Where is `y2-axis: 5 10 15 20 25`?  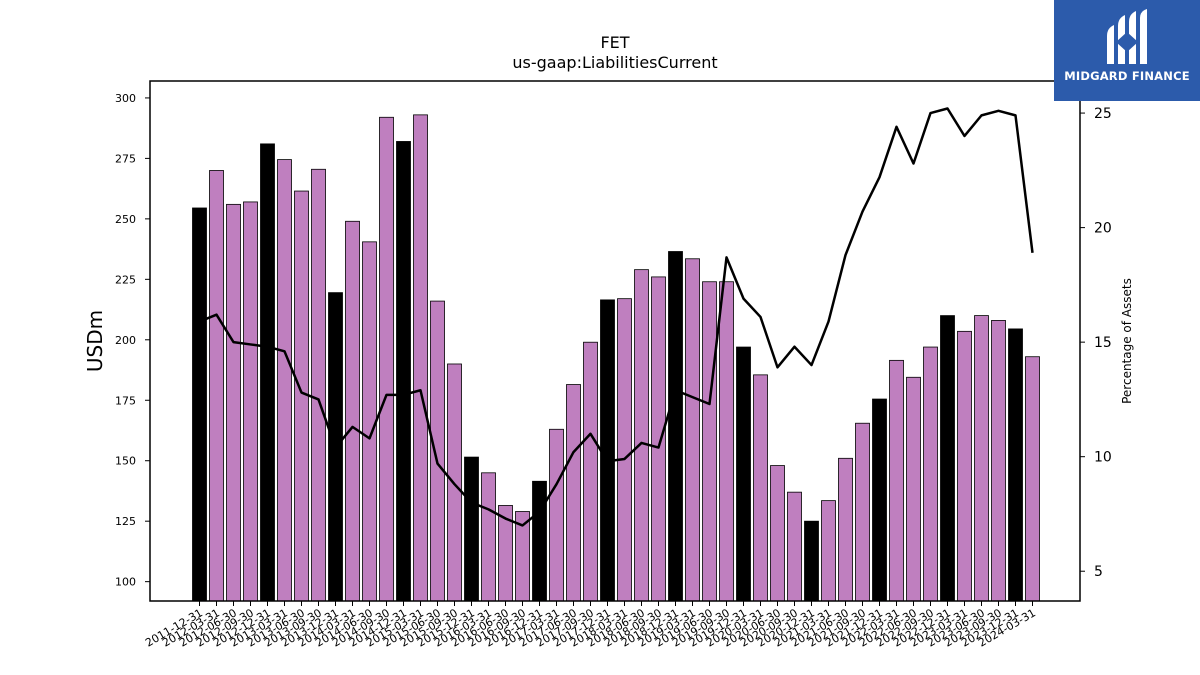 y2-axis: 5 10 15 20 25 is located at coordinates (1096, 343).